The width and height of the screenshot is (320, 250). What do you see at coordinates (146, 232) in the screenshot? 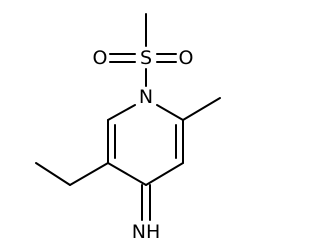
I see `atom-label: NH` at bounding box center [146, 232].